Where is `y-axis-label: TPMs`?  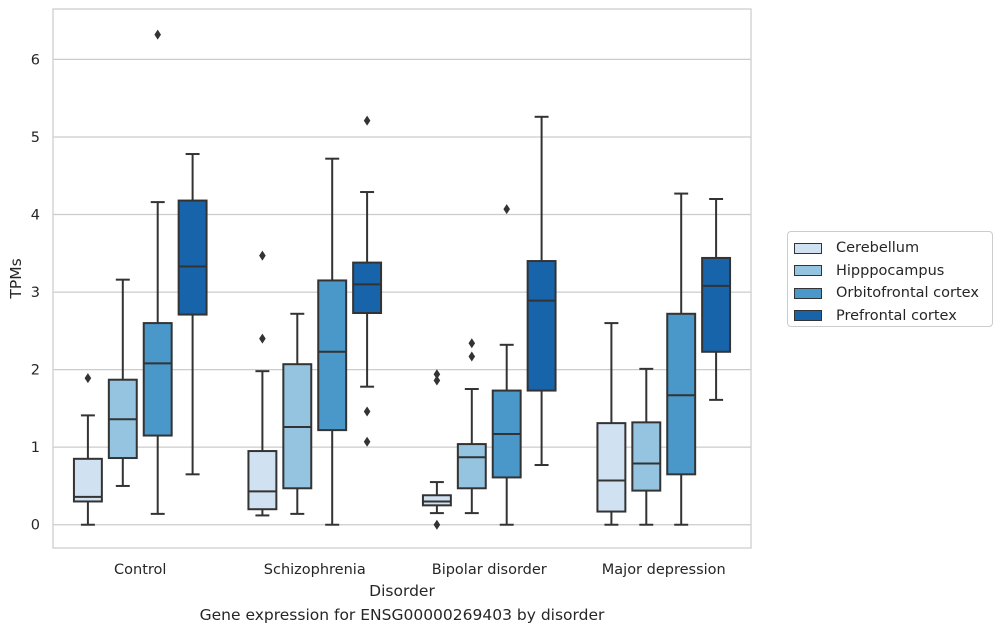
y-axis-label: TPMs is located at coordinates (16, 278).